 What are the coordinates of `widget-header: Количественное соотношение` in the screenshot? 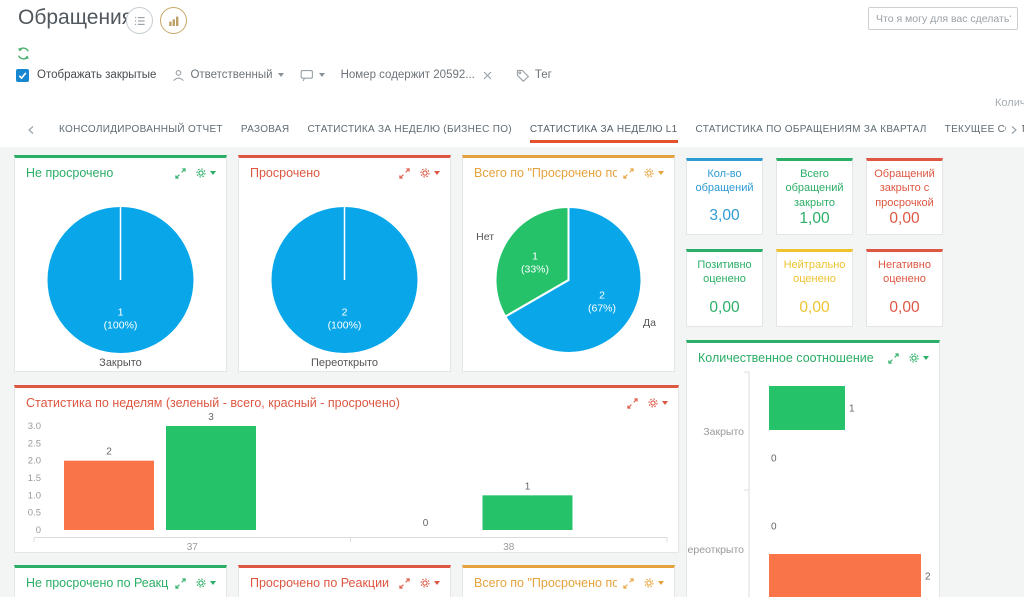 It's located at (813, 354).